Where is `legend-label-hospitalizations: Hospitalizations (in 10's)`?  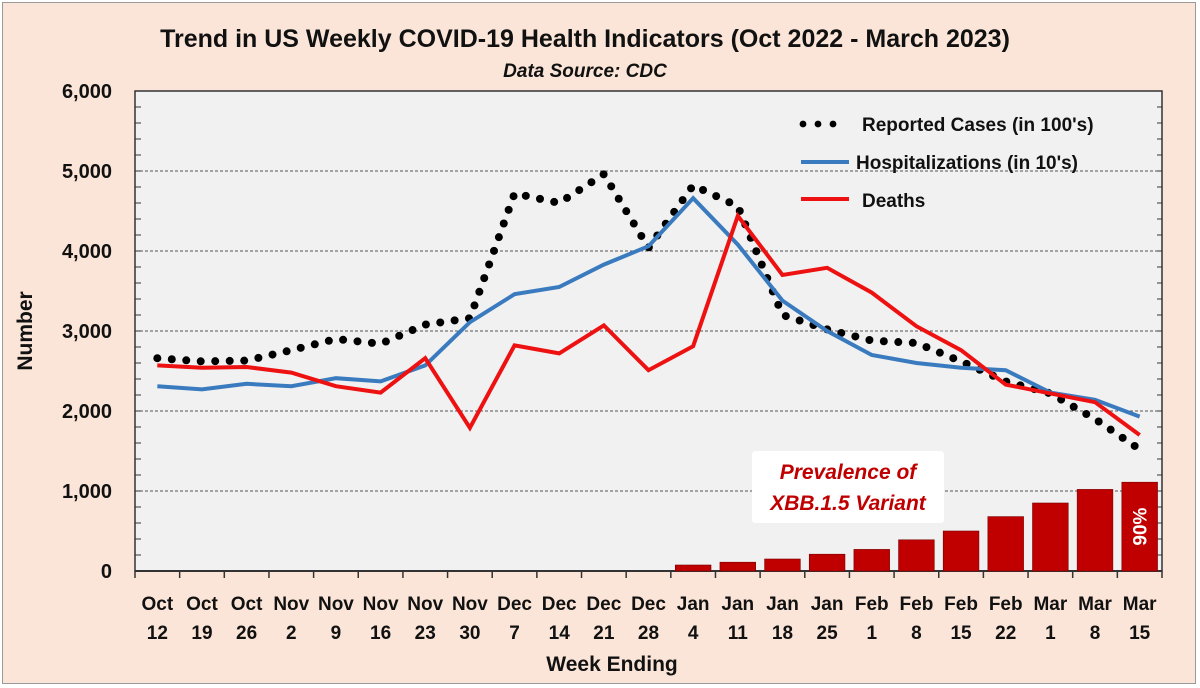 legend-label-hospitalizations: Hospitalizations (in 10's) is located at coordinates (967, 163).